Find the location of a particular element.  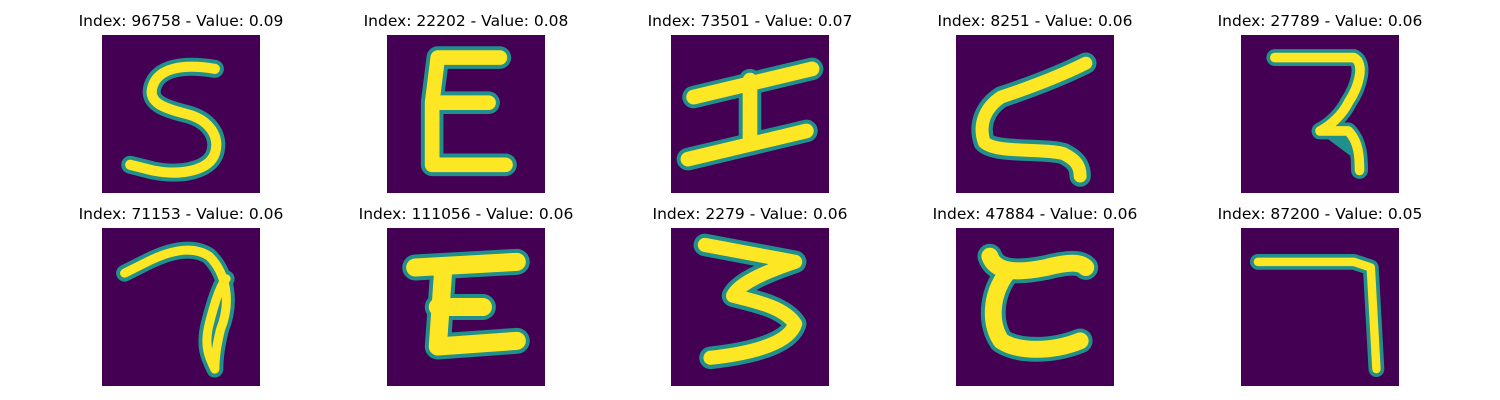

panel-1-title: Index: 96758 - Value: 0.09 is located at coordinates (181, 21).